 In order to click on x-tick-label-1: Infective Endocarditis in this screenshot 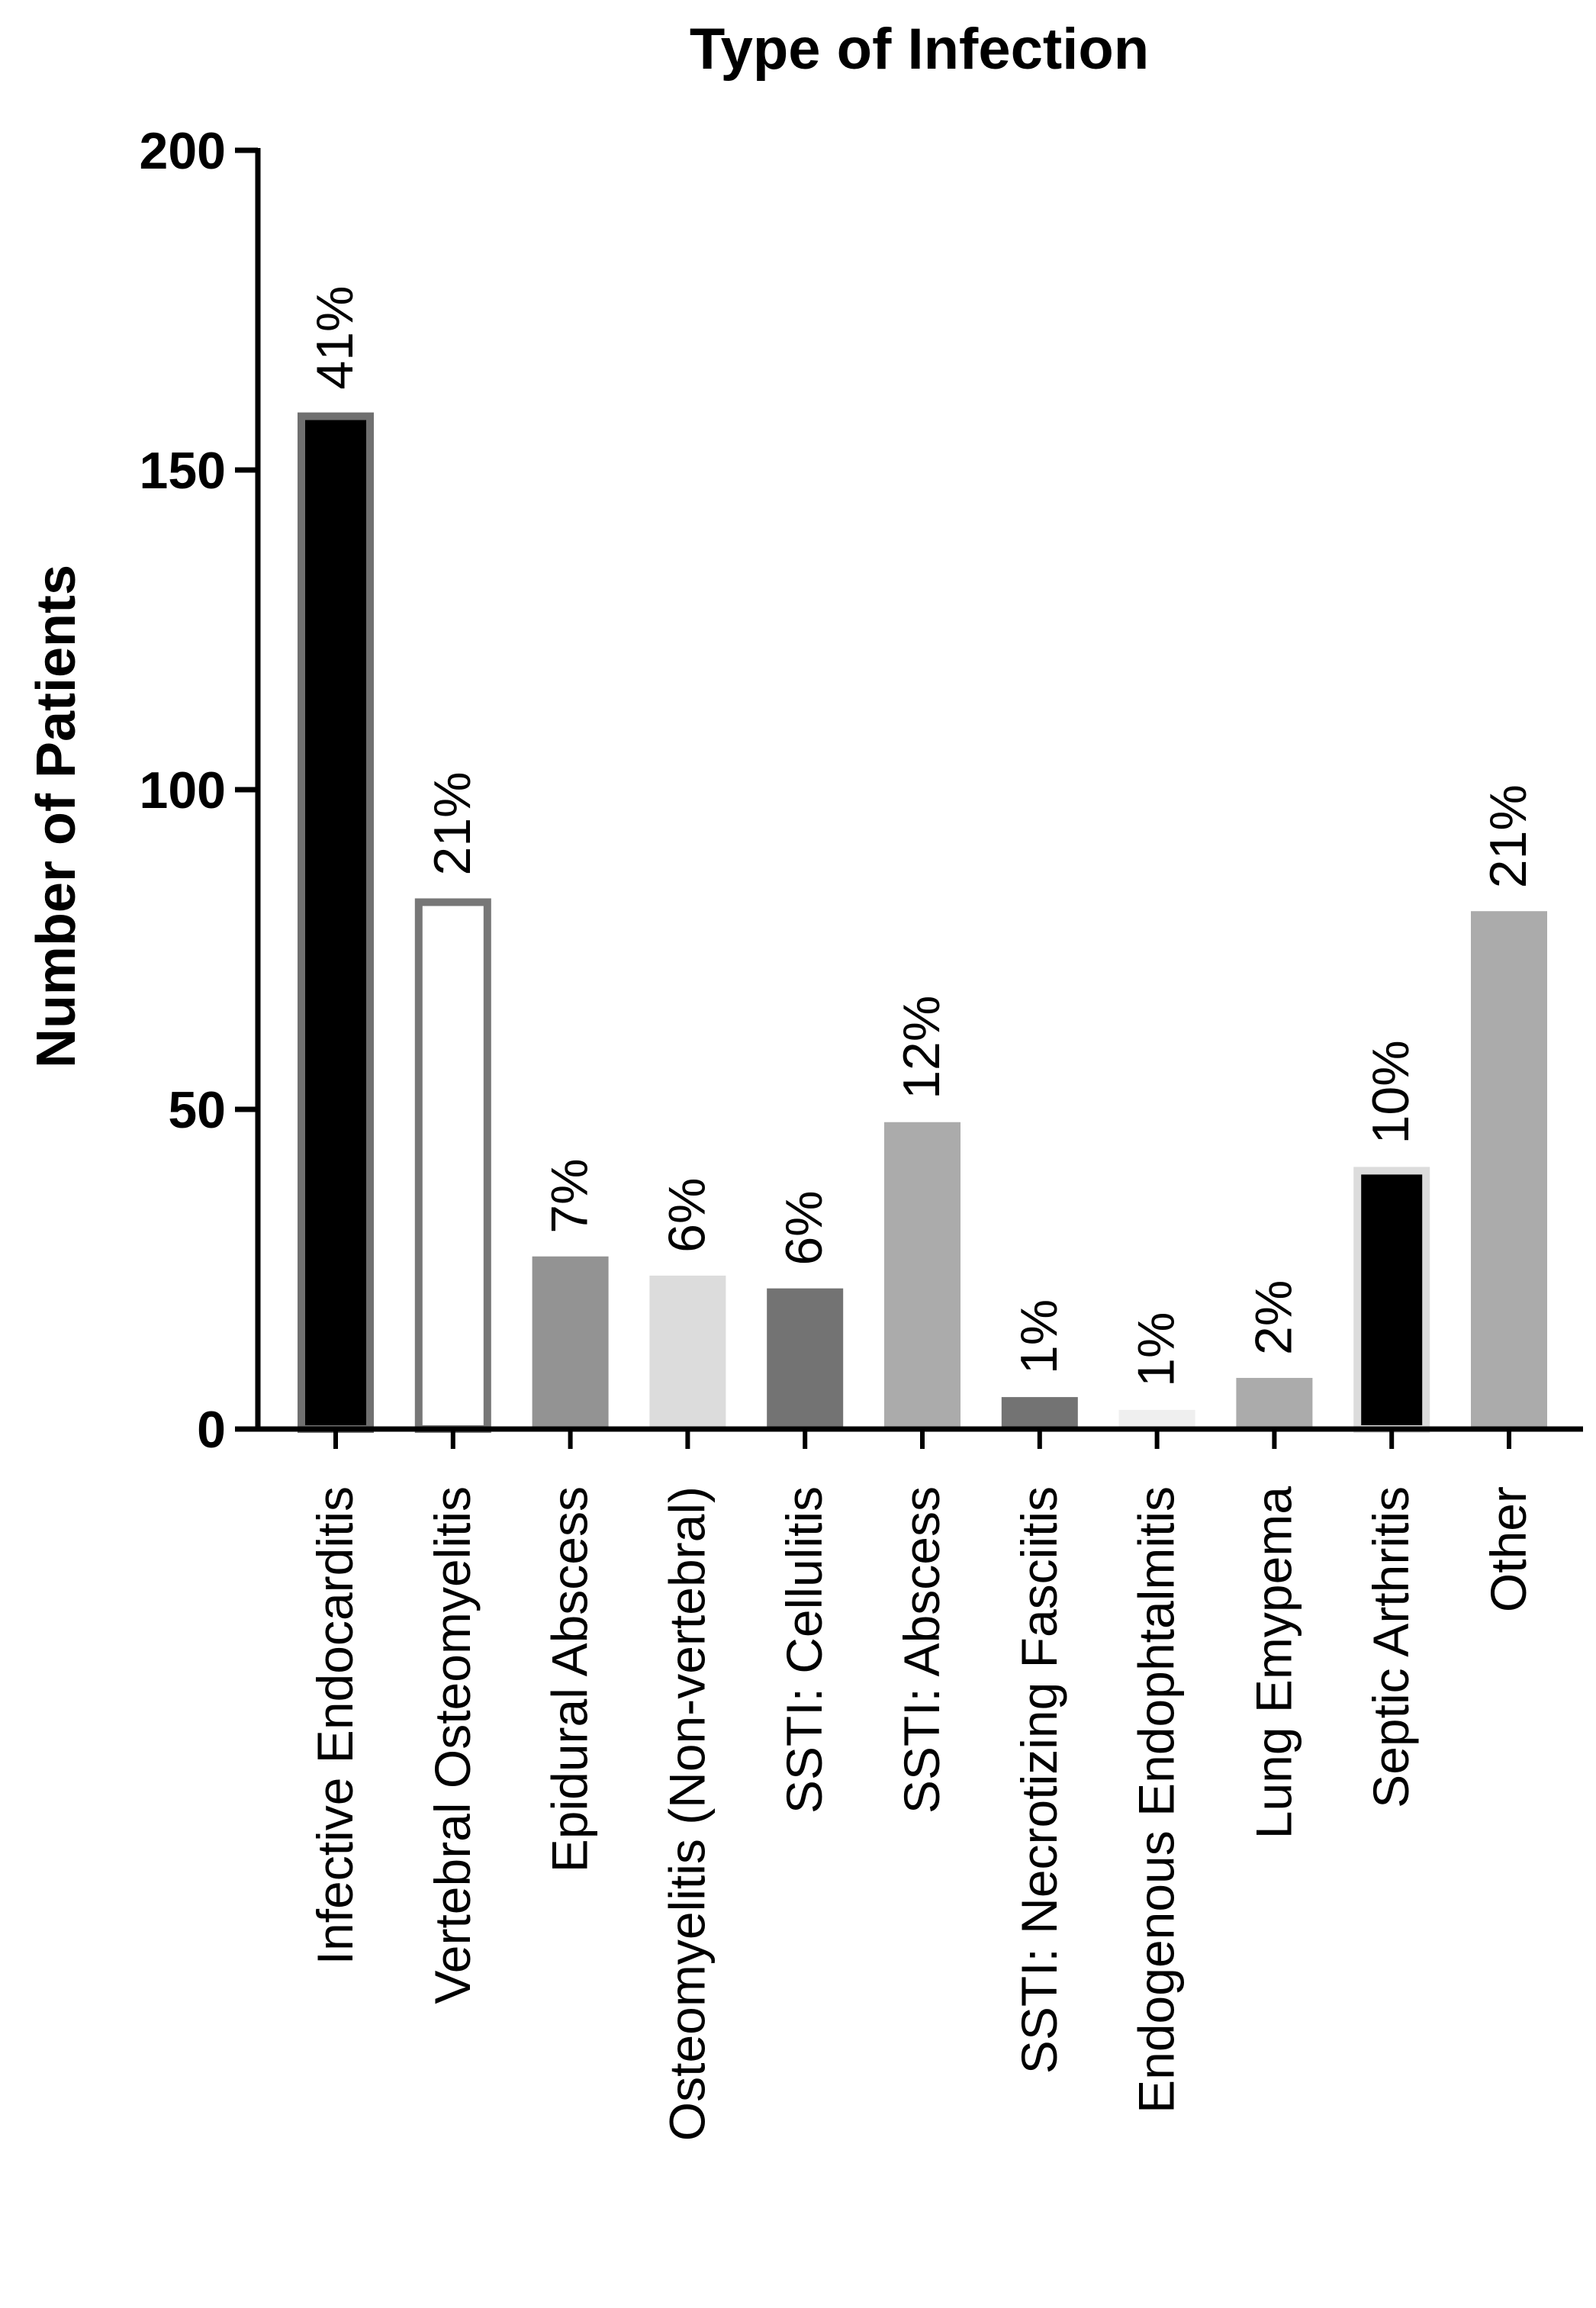, I will do `click(335, 1725)`.